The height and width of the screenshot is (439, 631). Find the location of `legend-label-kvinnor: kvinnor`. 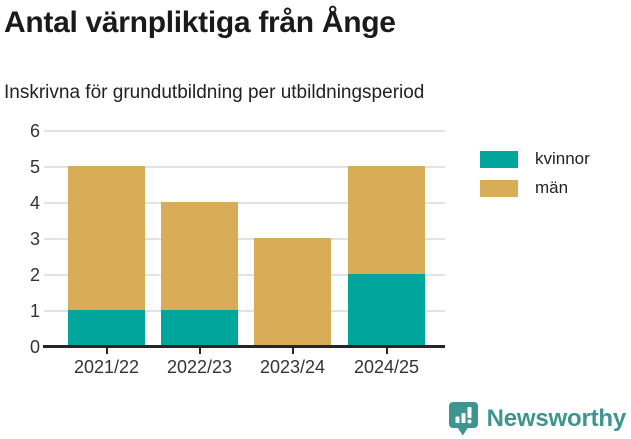

legend-label-kvinnor: kvinnor is located at coordinates (562, 158).